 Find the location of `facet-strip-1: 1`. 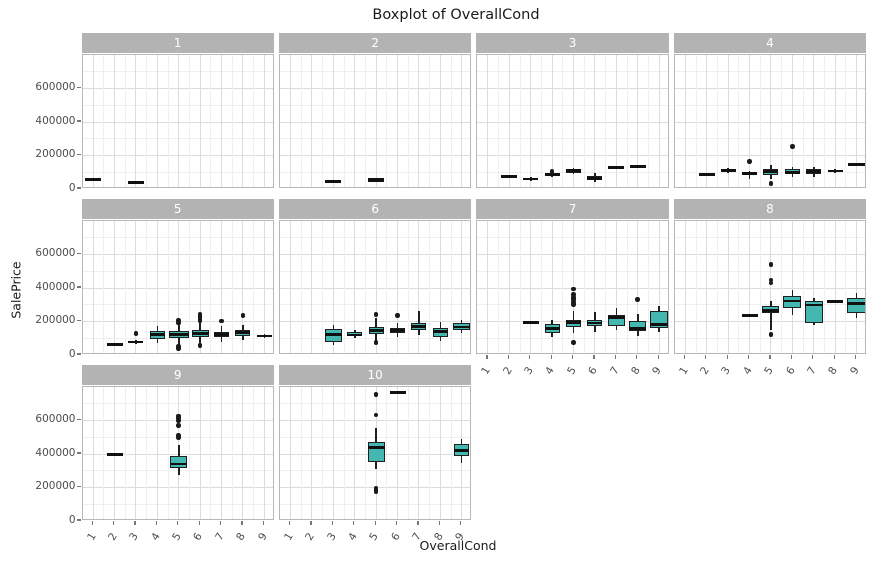

facet-strip-1: 1 is located at coordinates (177, 43).